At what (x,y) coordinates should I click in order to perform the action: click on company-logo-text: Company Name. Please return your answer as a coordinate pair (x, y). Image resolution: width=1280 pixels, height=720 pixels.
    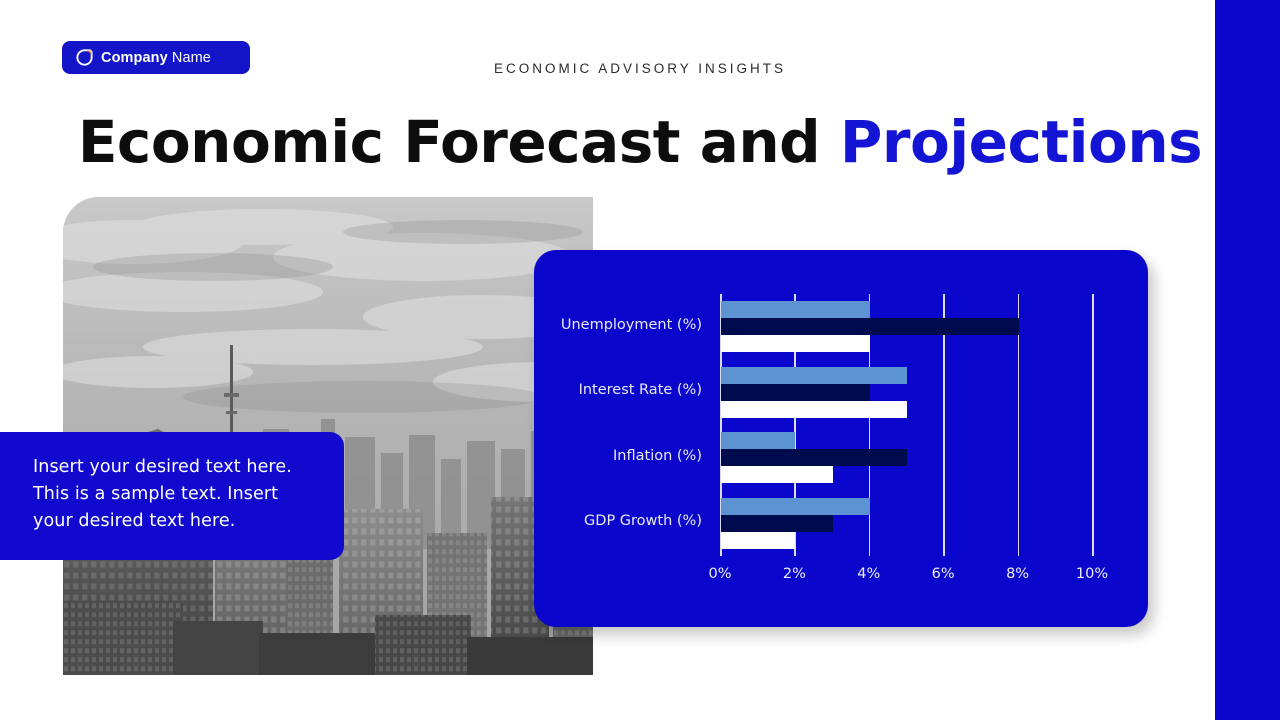
    Looking at the image, I should click on (156, 58).